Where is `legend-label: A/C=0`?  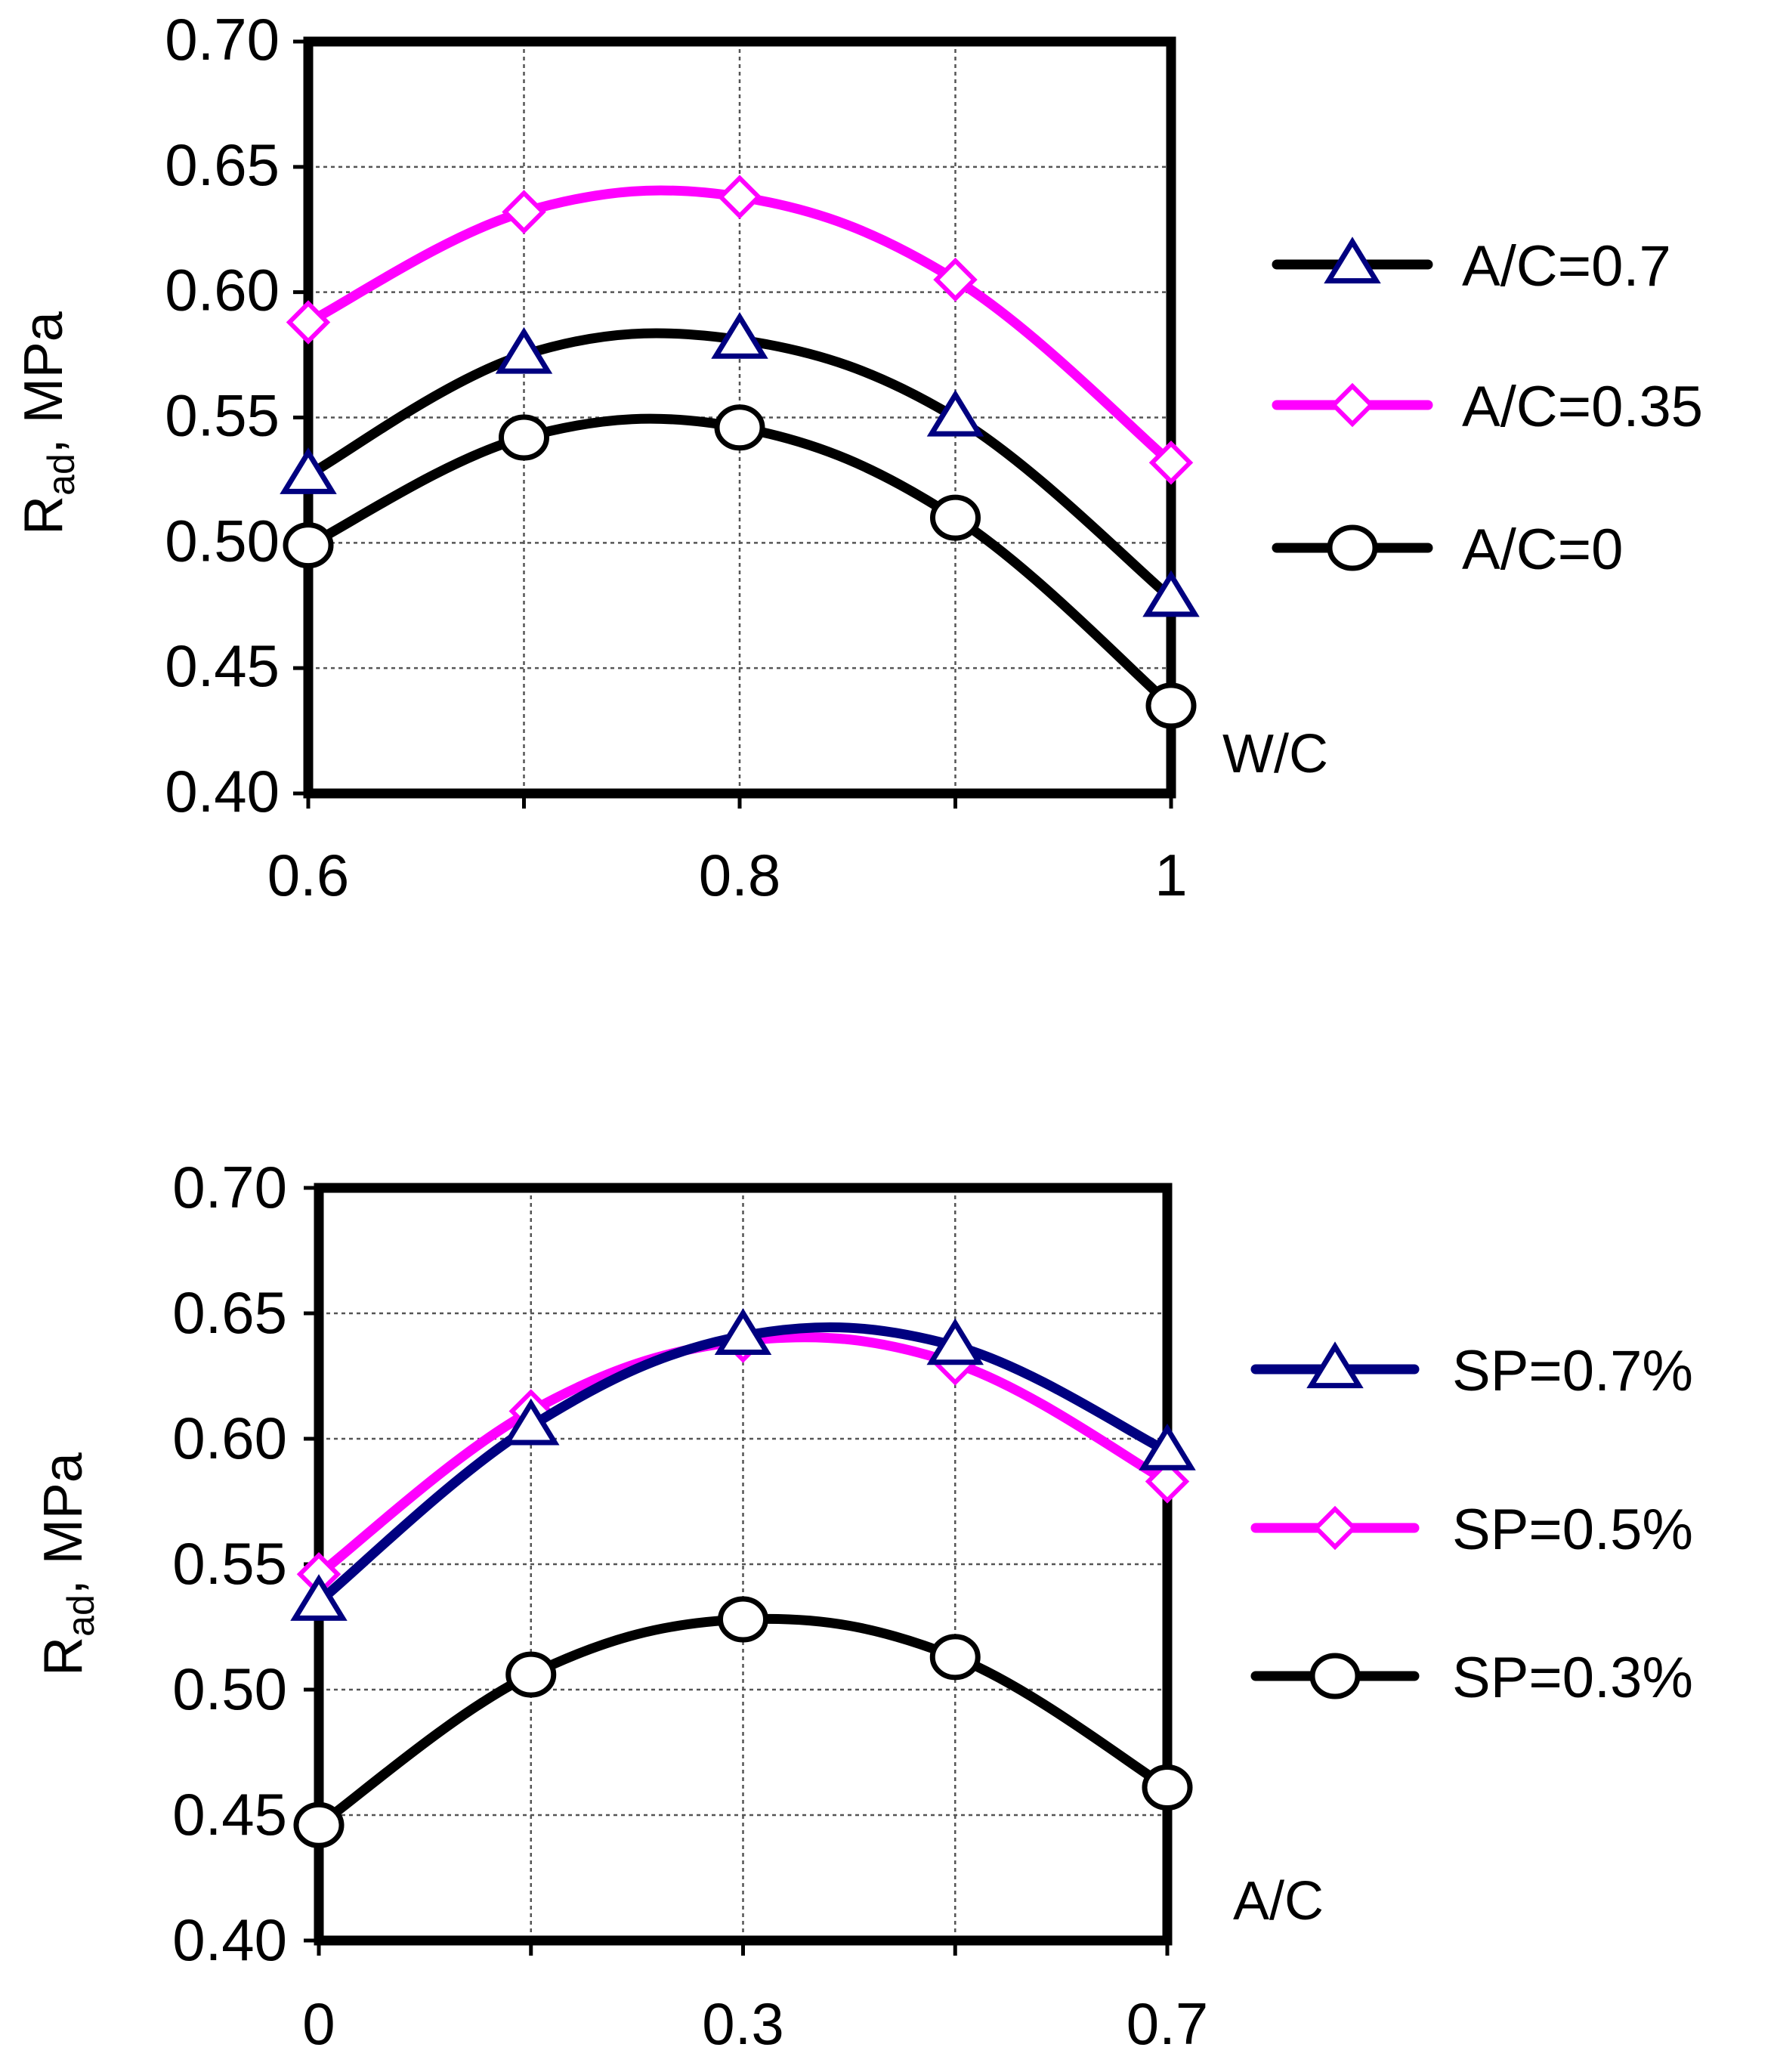 legend-label: A/C=0 is located at coordinates (1542, 550).